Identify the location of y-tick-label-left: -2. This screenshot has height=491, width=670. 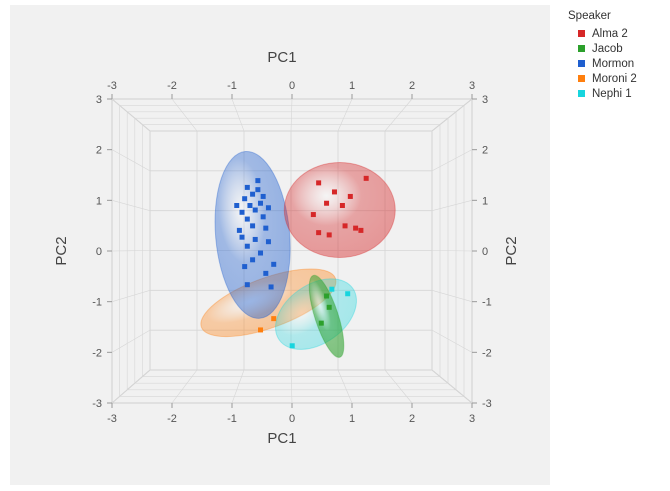
(97, 353).